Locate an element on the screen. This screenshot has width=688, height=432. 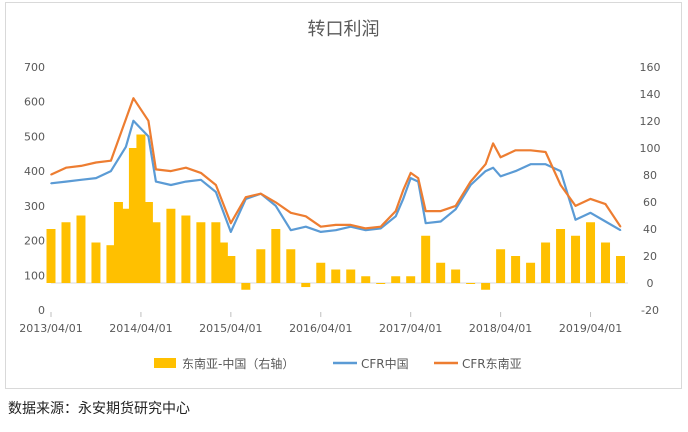
legend-swatch-area is located at coordinates (165, 363).